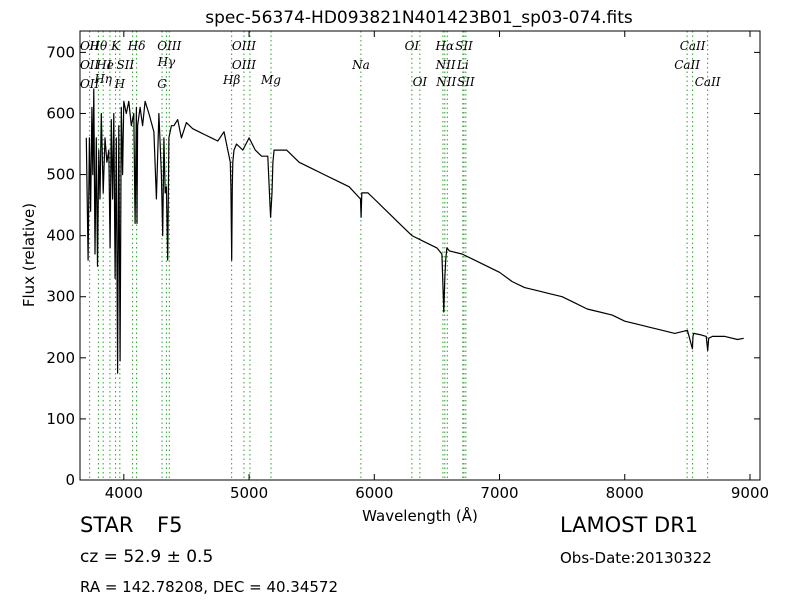 The height and width of the screenshot is (600, 800). I want to click on observation-date: Obs-Date:20130322, so click(636, 558).